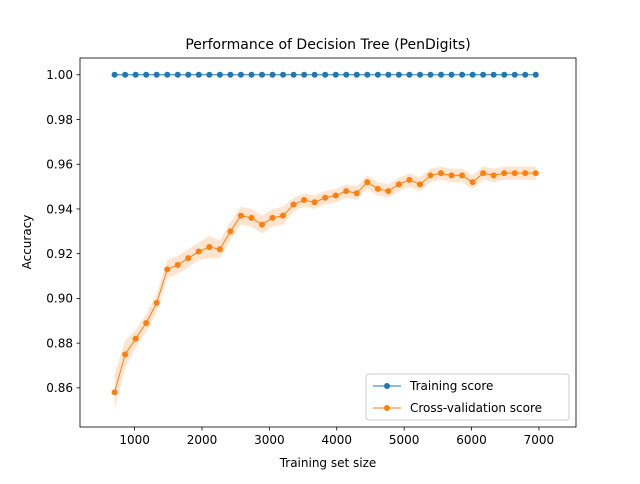  I want to click on legend-training-label: Training score, so click(451, 386).